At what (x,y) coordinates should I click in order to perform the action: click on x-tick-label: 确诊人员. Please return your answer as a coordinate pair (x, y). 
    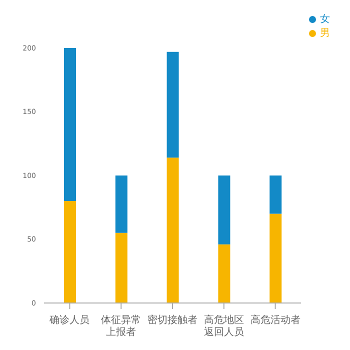
    Looking at the image, I should click on (69, 320).